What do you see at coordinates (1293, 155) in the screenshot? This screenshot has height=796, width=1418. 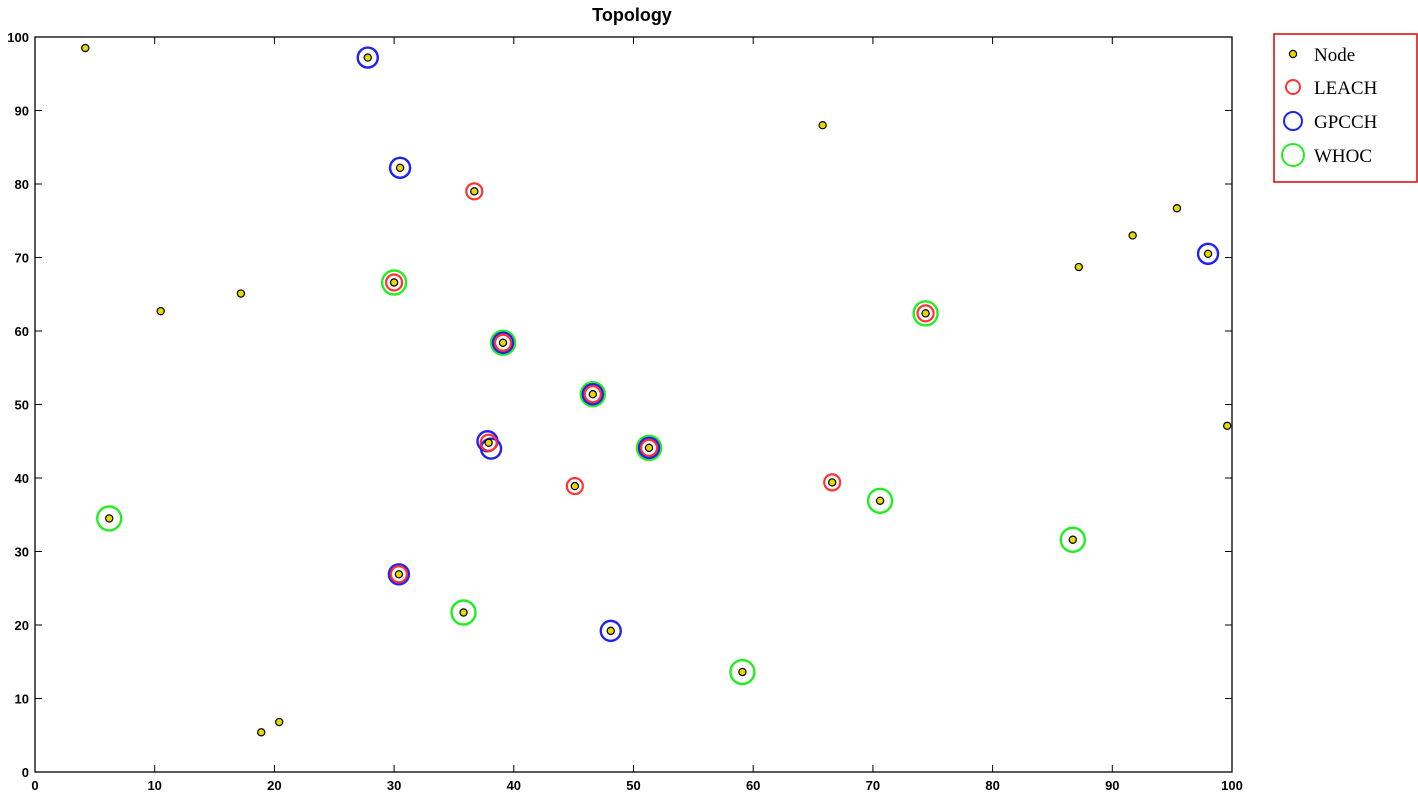 I see `legend-whoc-swatch` at bounding box center [1293, 155].